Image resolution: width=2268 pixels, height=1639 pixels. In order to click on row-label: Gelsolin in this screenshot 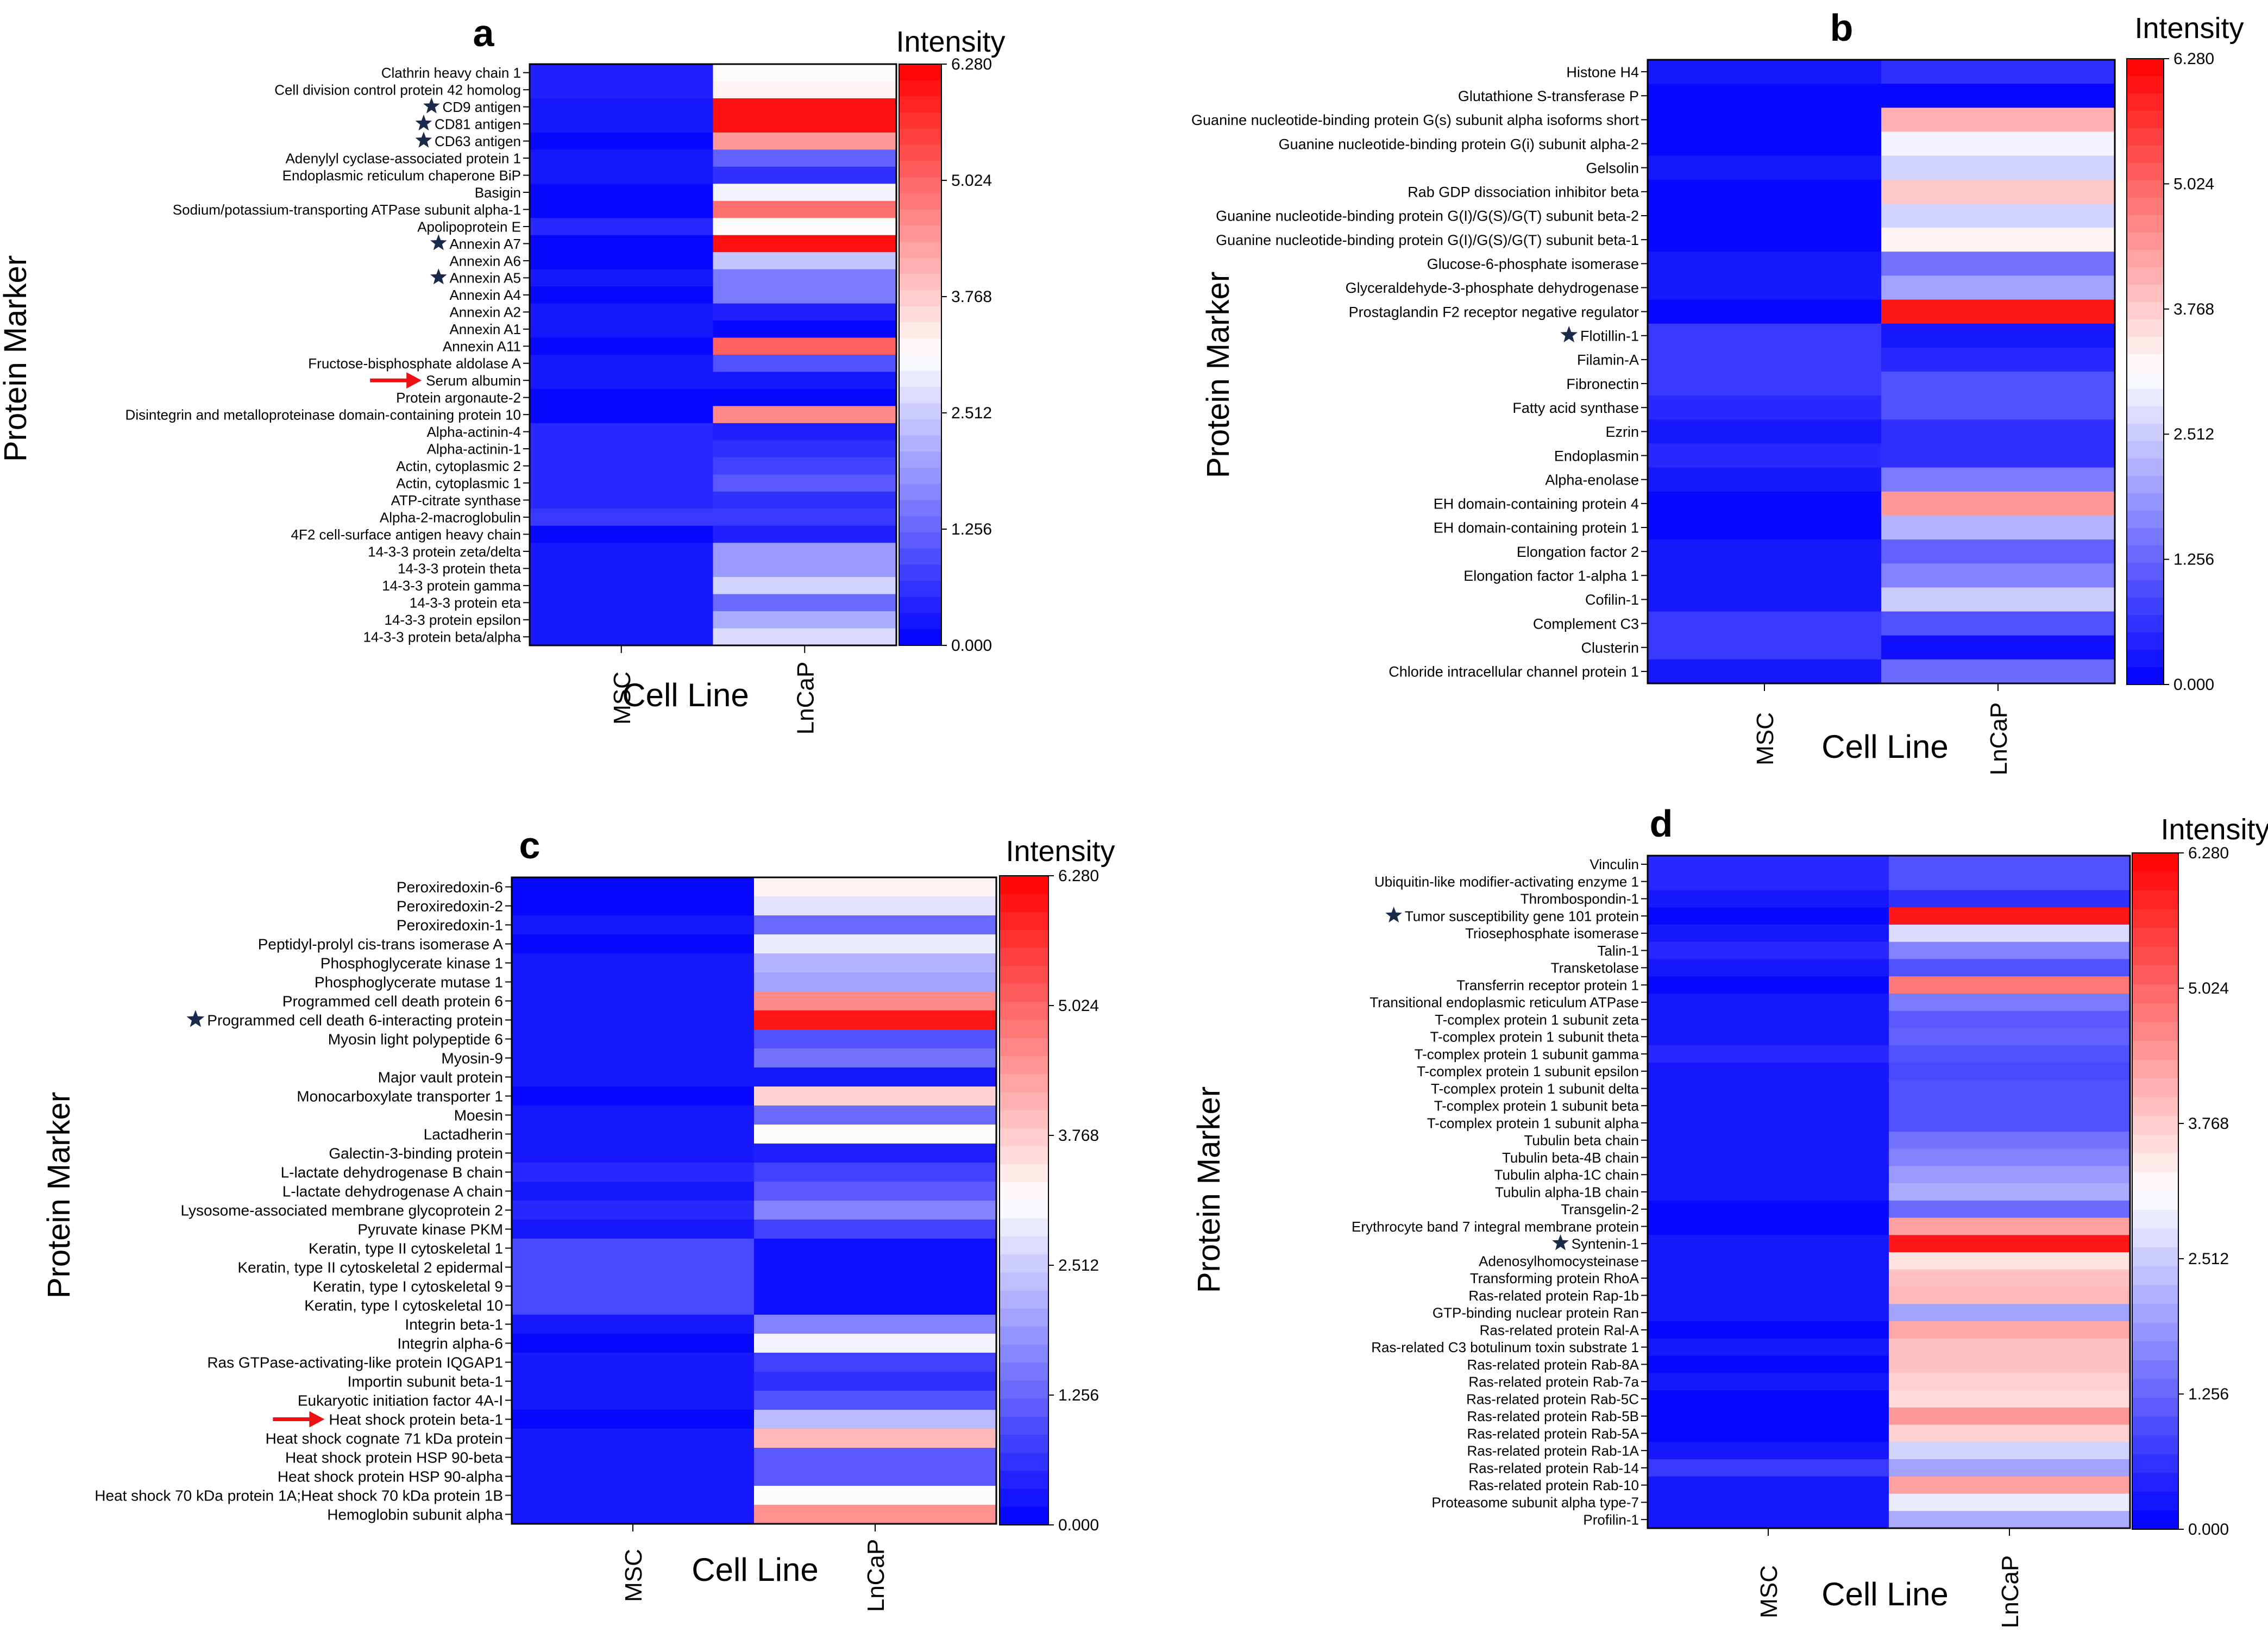, I will do `click(1613, 168)`.